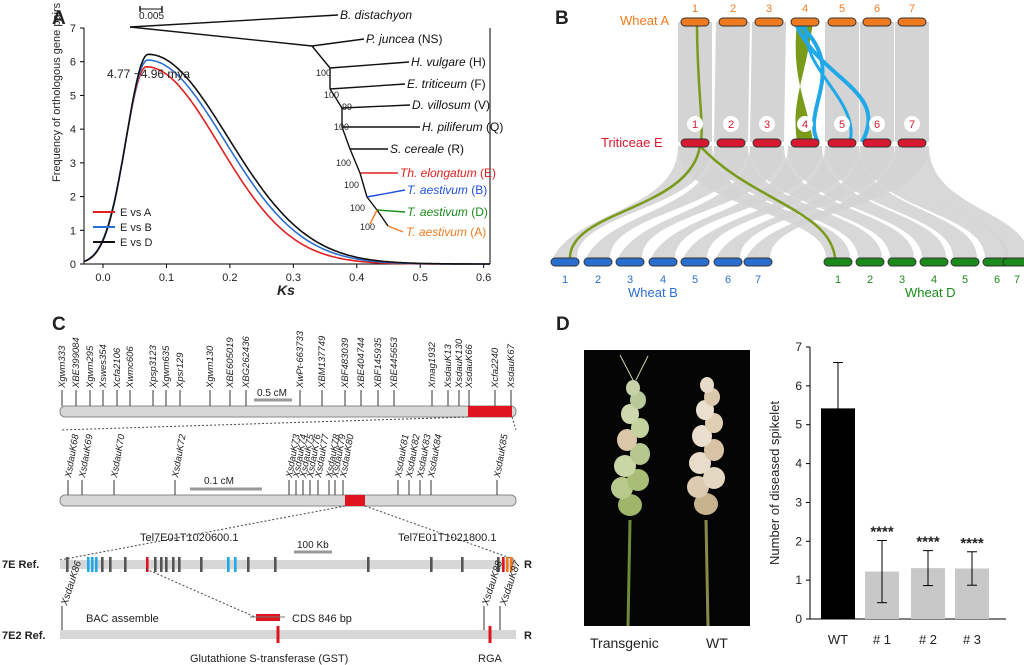 The image size is (1024, 665). I want to click on genetic-marker: XsdauK130, so click(459, 363).